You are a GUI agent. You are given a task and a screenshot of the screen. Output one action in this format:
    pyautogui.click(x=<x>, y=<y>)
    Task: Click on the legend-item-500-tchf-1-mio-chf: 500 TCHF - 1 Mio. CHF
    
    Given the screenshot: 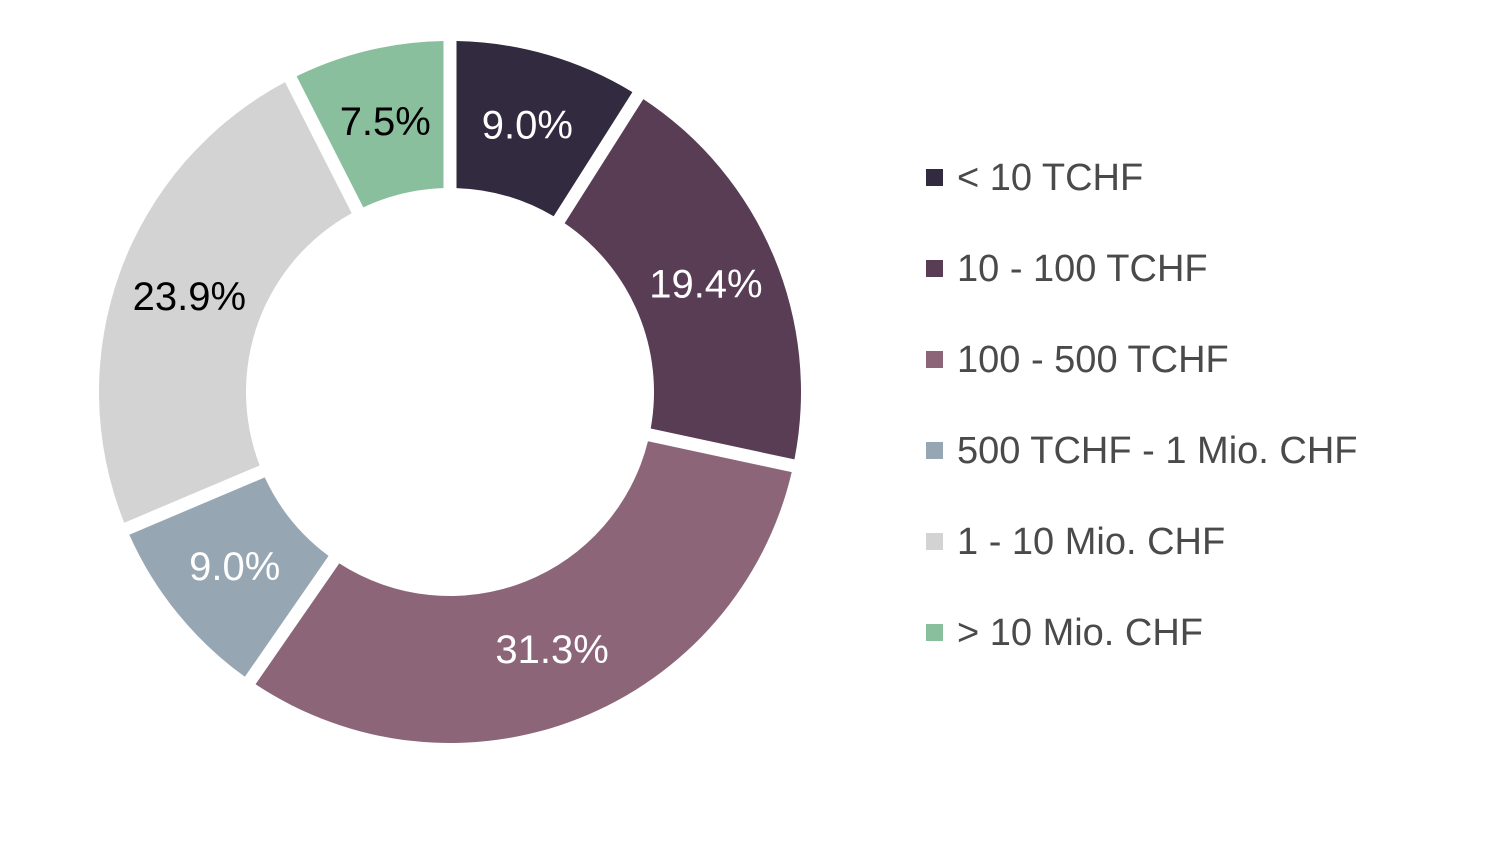 What is the action you would take?
    pyautogui.click(x=1141, y=450)
    